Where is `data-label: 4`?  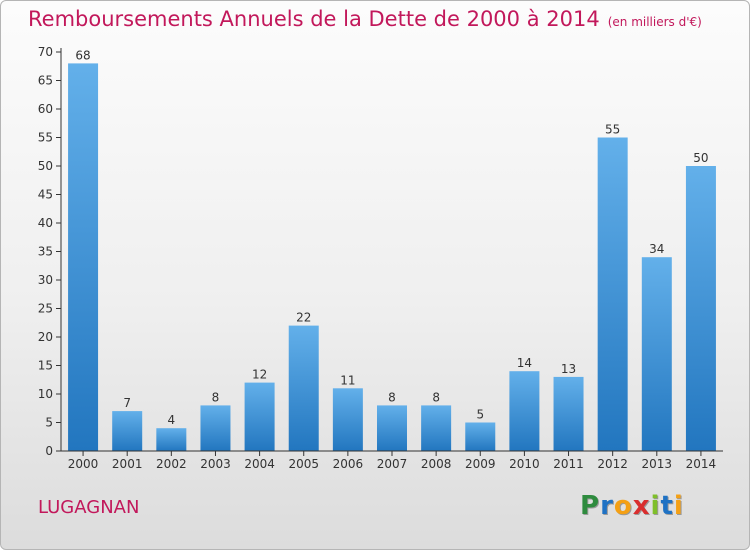
data-label: 4 is located at coordinates (172, 420).